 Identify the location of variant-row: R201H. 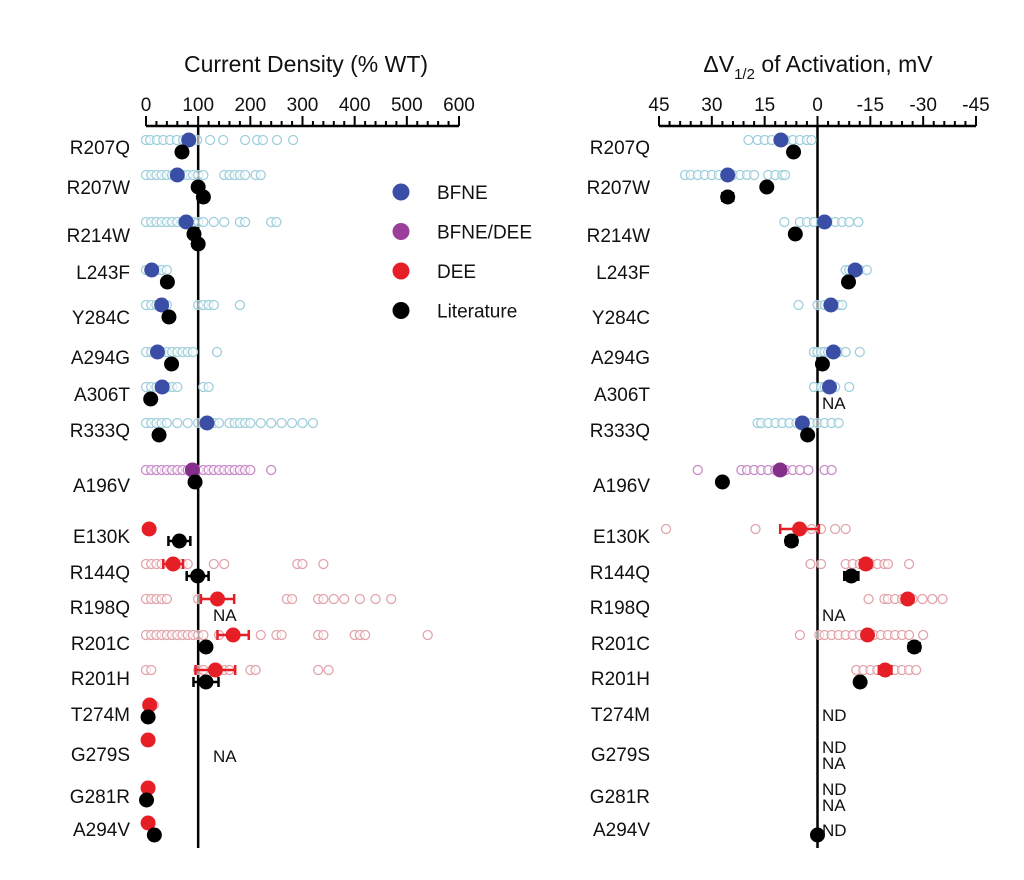
(756, 676).